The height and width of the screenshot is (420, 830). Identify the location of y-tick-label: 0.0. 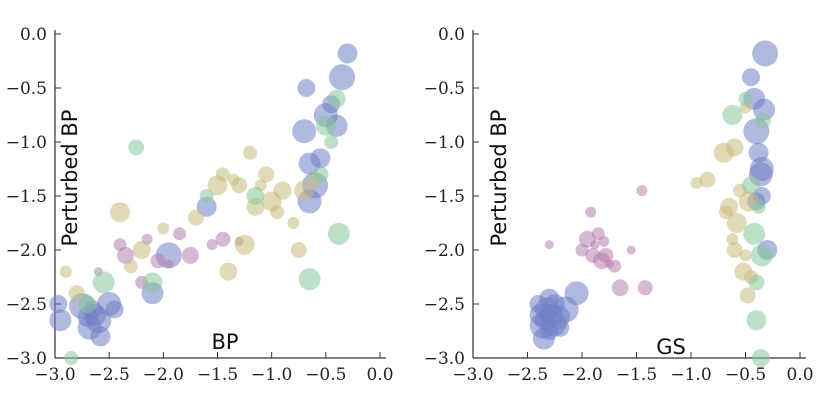
(33, 35).